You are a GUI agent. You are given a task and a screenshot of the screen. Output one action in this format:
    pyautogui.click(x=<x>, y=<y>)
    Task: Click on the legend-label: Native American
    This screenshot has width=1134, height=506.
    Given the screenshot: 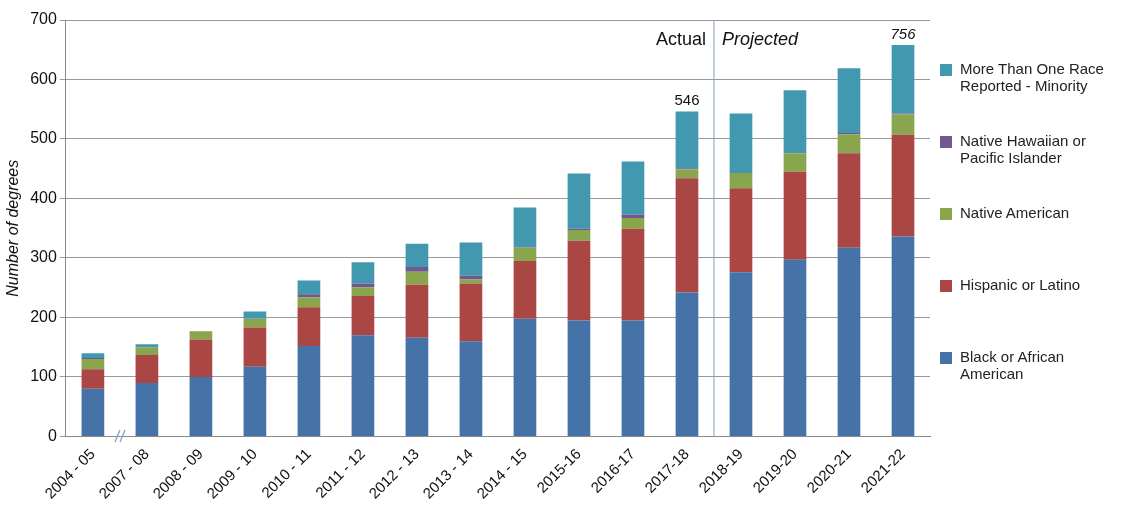 What is the action you would take?
    pyautogui.click(x=1015, y=212)
    